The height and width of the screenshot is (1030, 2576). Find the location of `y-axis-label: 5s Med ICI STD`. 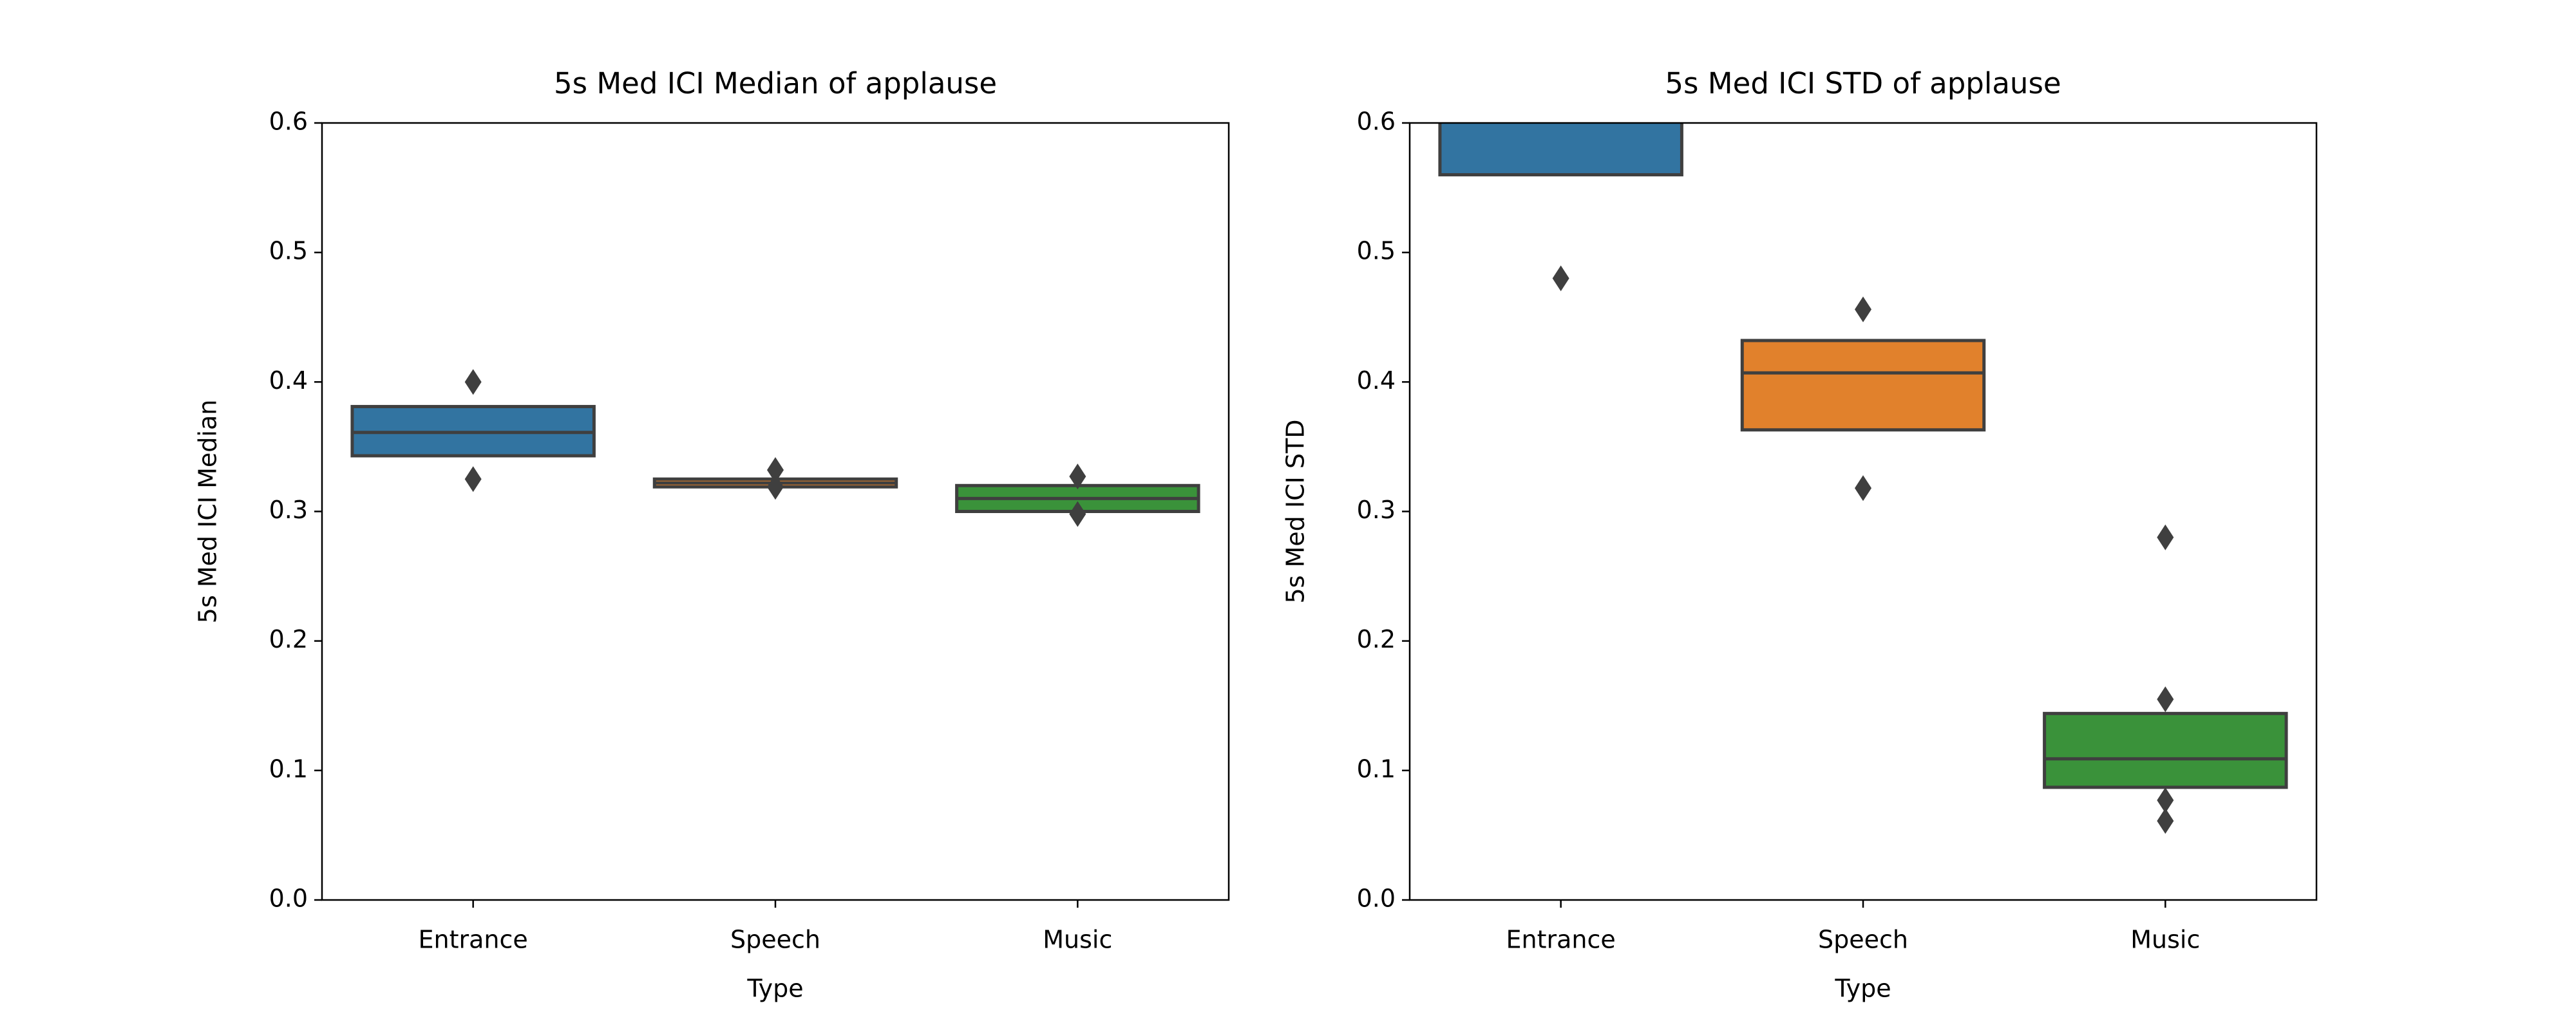

y-axis-label: 5s Med ICI STD is located at coordinates (1296, 511).